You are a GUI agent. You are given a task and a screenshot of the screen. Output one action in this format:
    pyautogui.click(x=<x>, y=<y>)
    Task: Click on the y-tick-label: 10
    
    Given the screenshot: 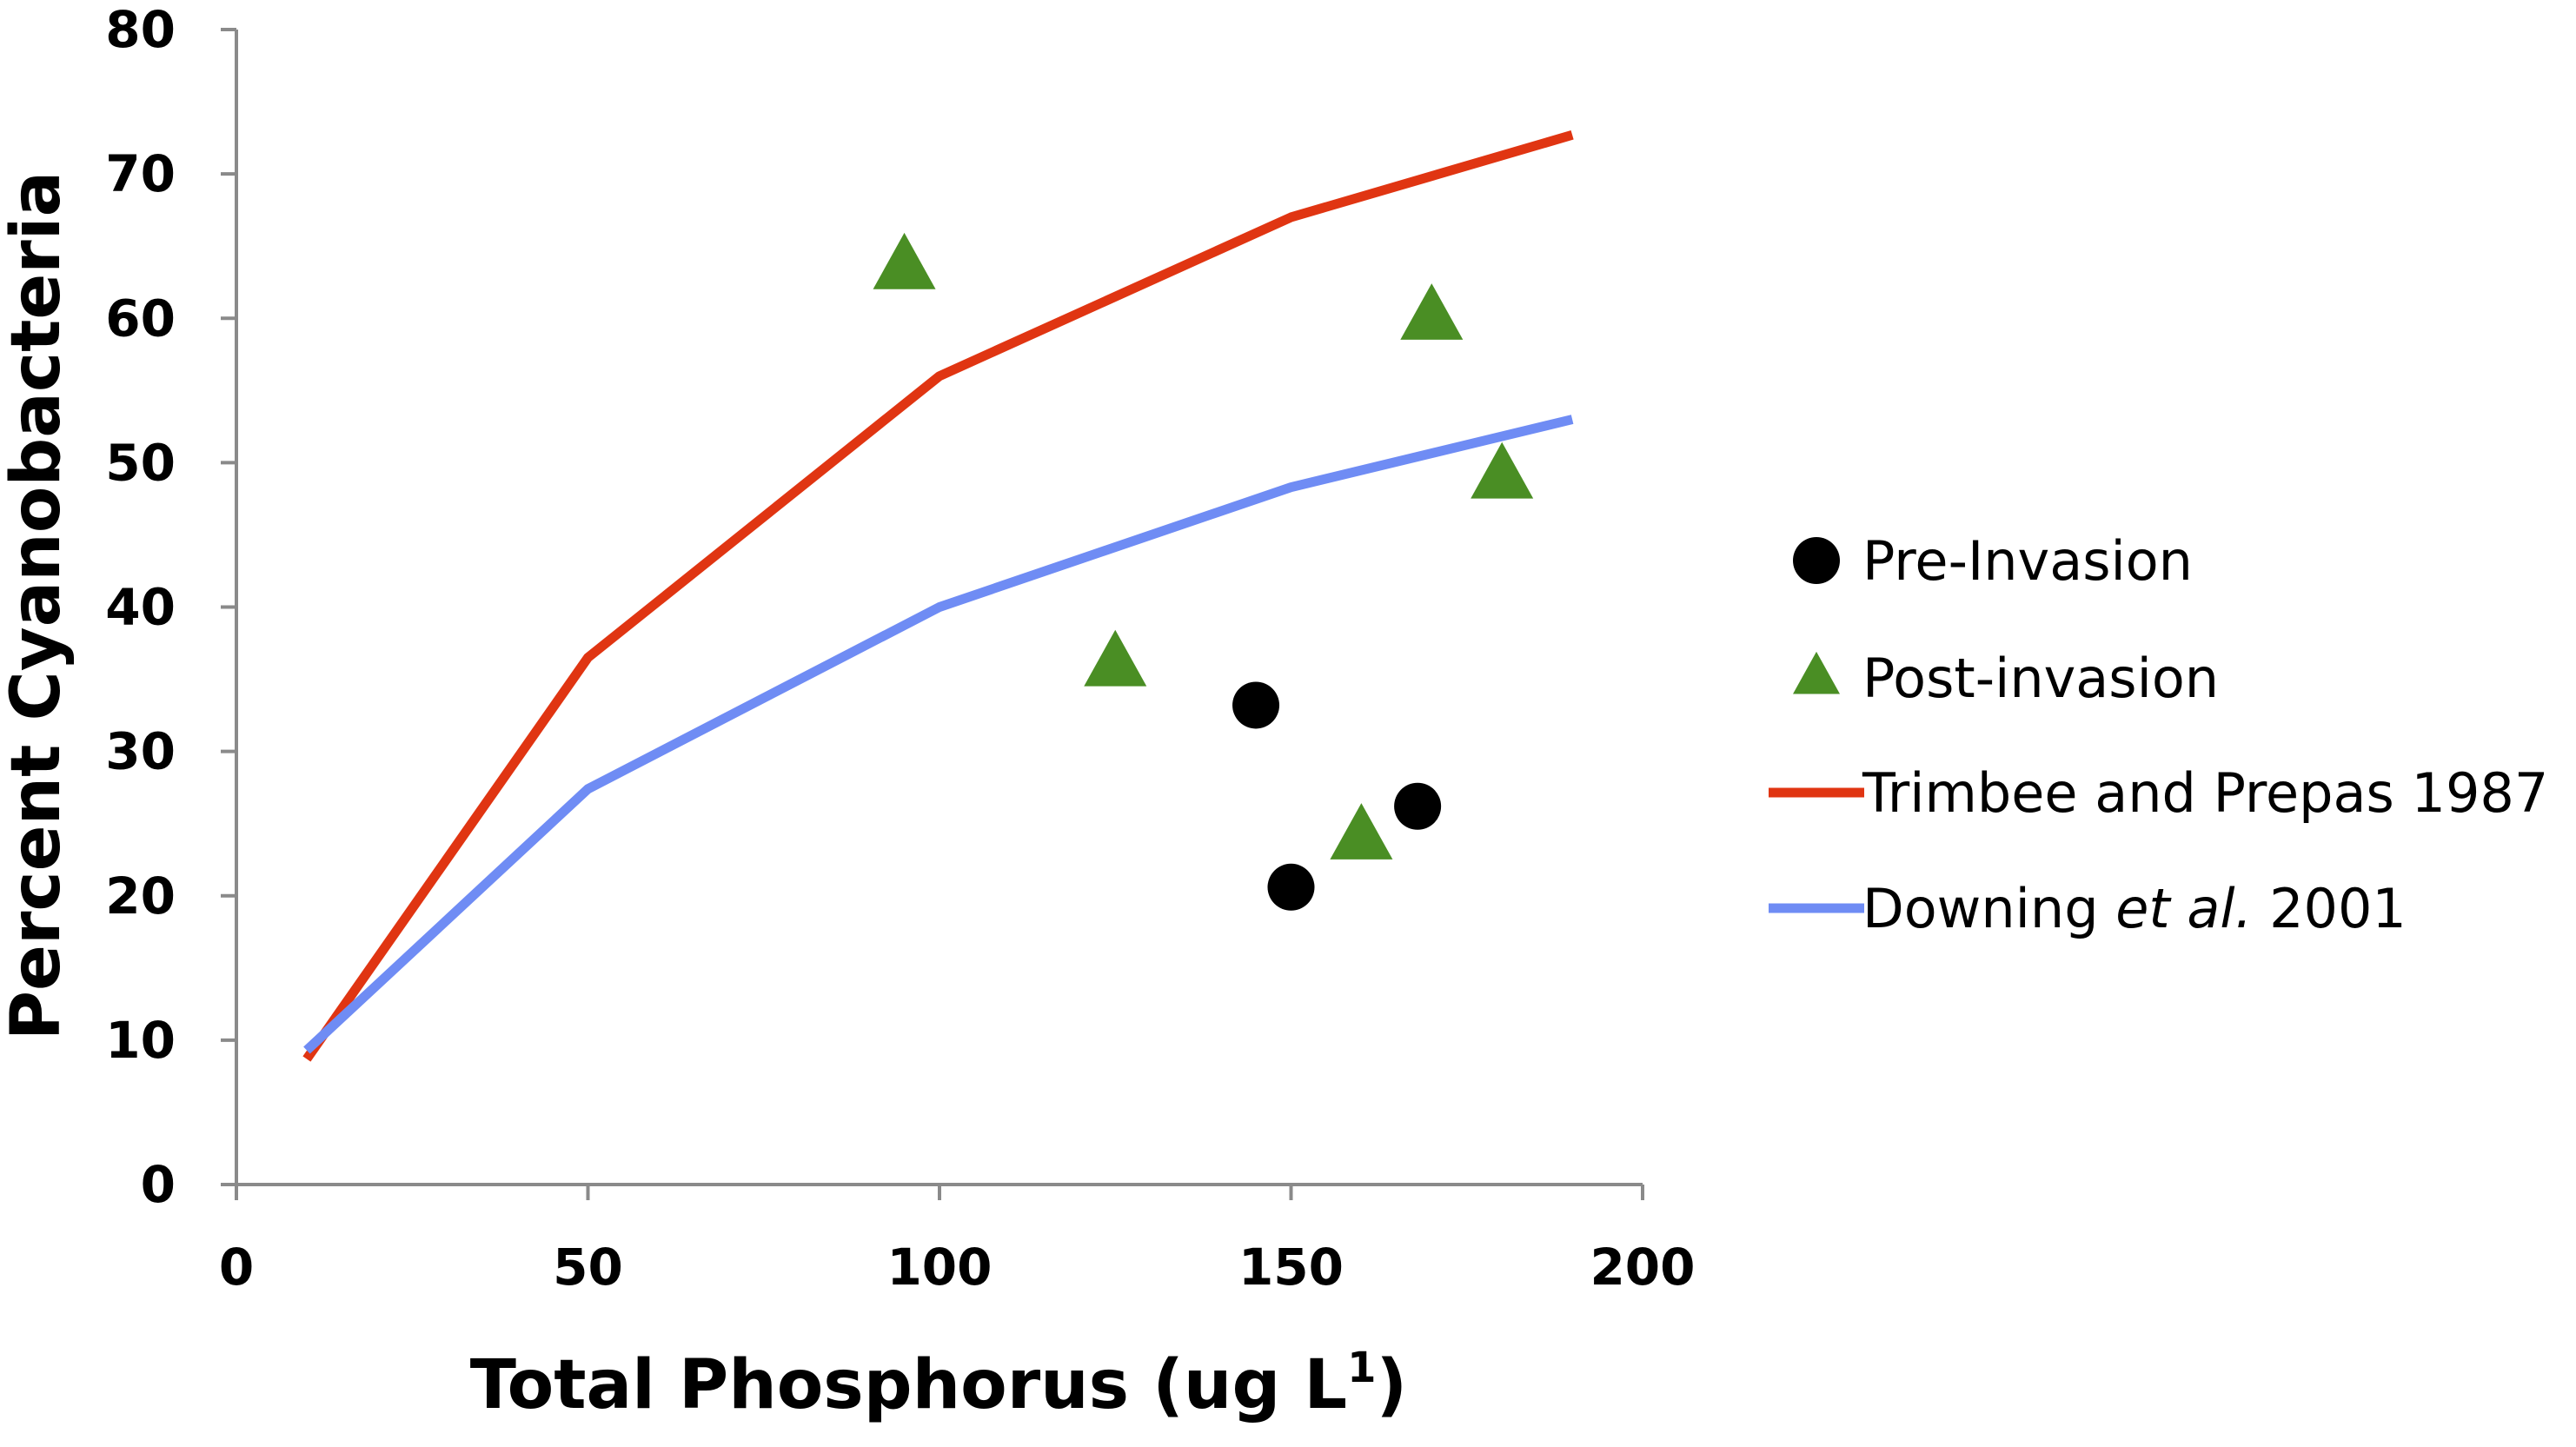 What is the action you would take?
    pyautogui.click(x=140, y=1040)
    